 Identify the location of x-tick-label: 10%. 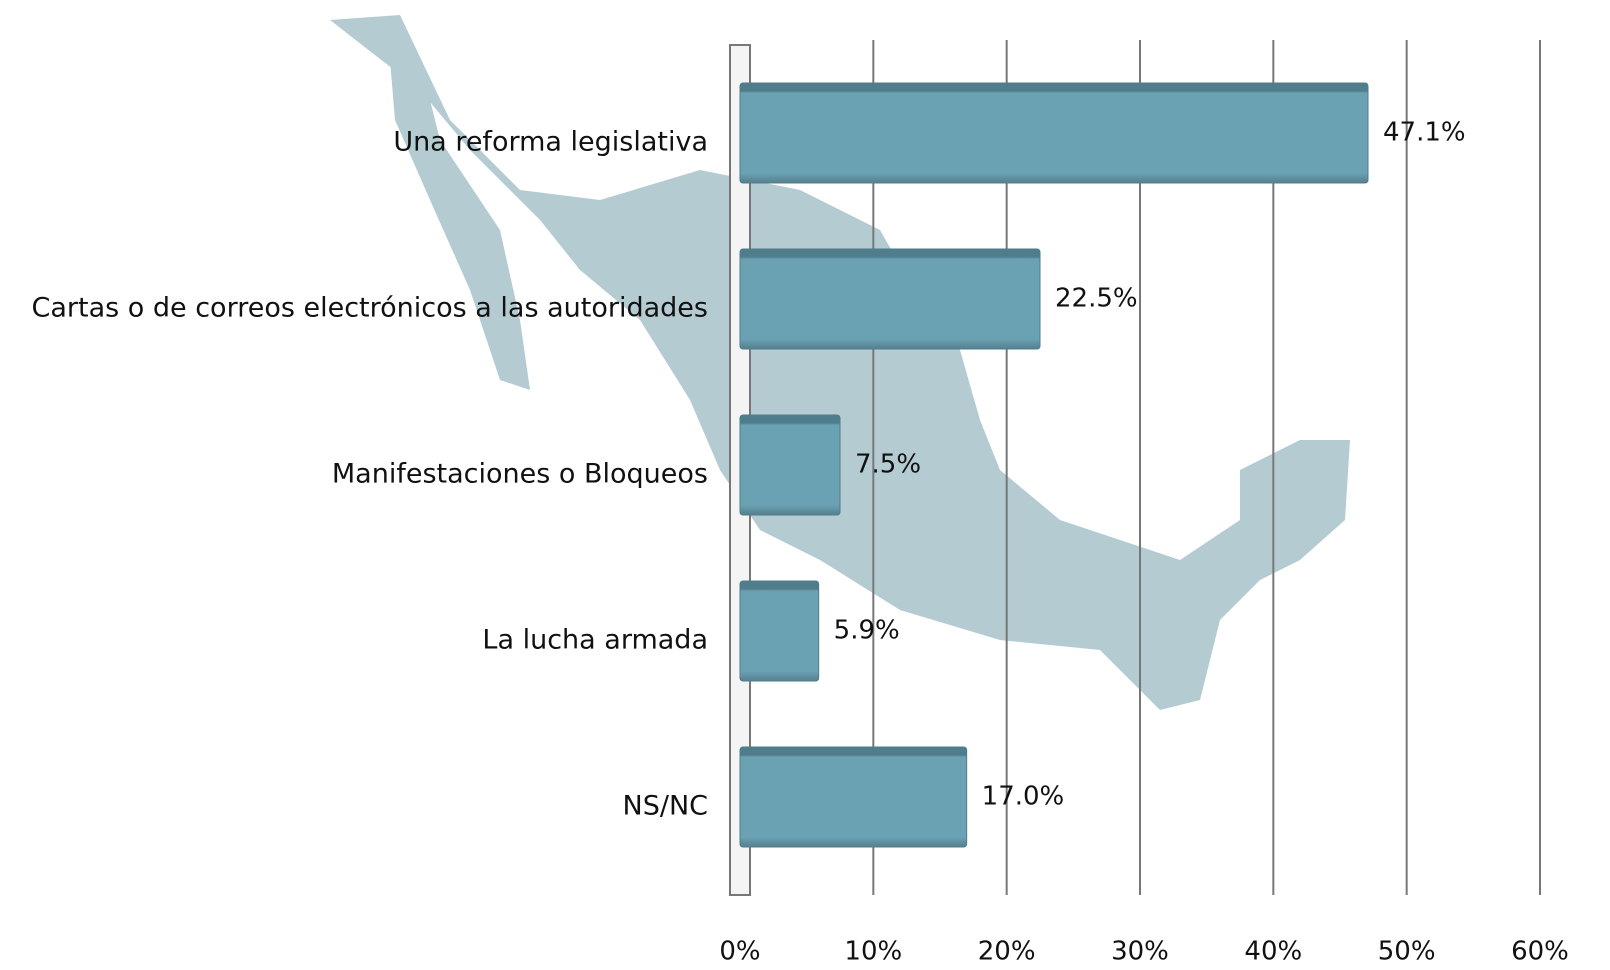
(873, 952).